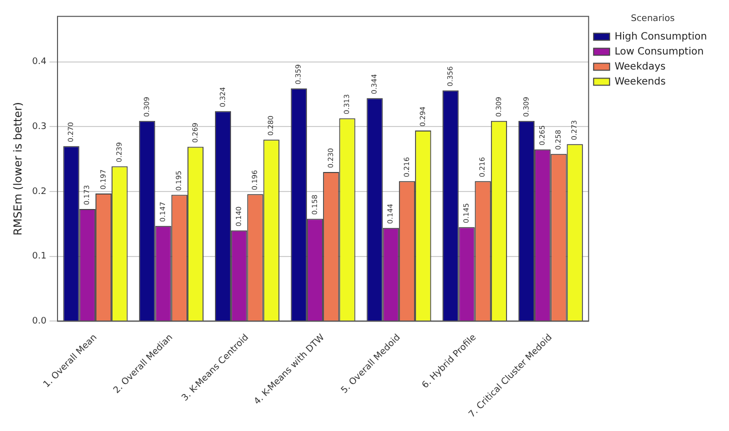 The image size is (729, 431). What do you see at coordinates (39, 62) in the screenshot?
I see `y-tick-label: 0.4` at bounding box center [39, 62].